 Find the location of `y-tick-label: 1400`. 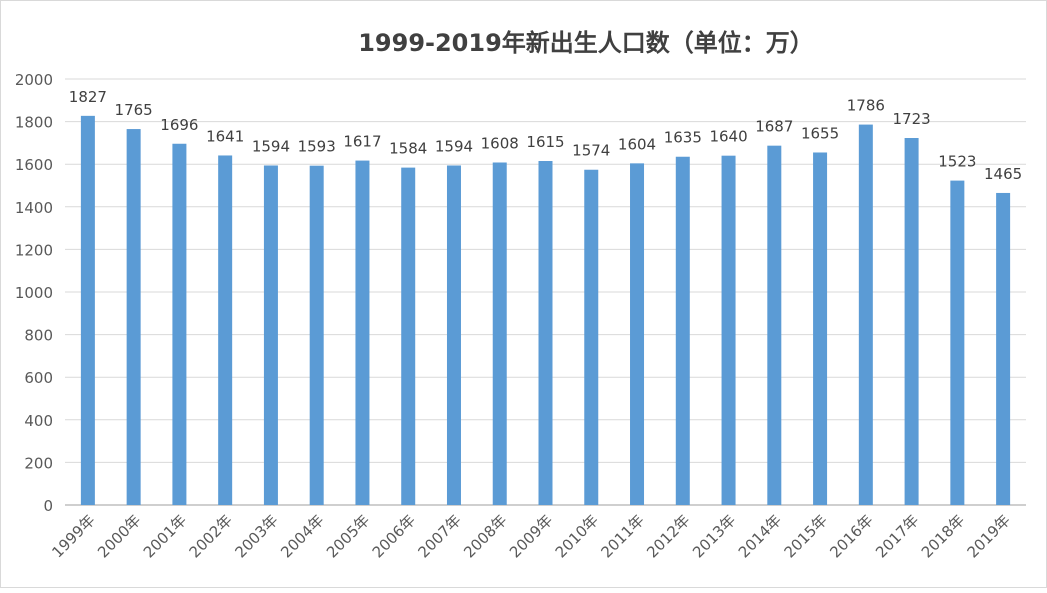

y-tick-label: 1400 is located at coordinates (34, 208).